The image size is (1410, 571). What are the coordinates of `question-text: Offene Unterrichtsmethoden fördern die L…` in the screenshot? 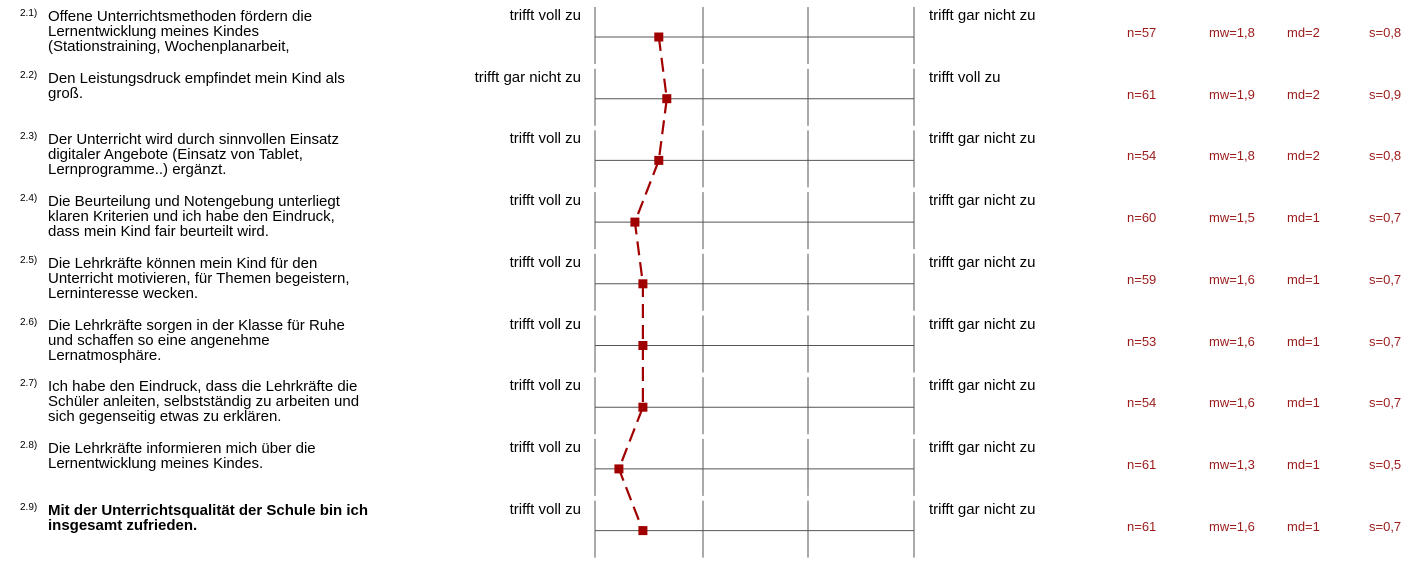 It's located at (180, 31).